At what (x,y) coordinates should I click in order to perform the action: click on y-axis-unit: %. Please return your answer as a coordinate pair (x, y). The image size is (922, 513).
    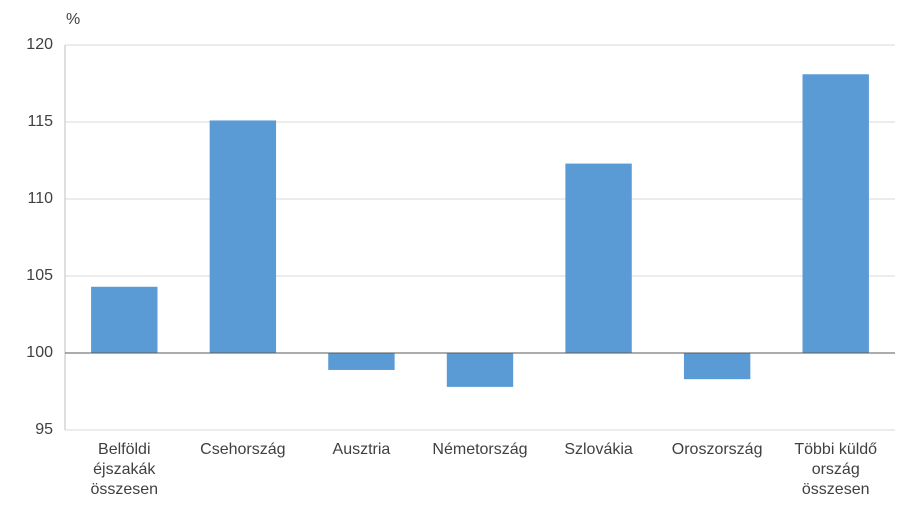
    Looking at the image, I should click on (73, 19).